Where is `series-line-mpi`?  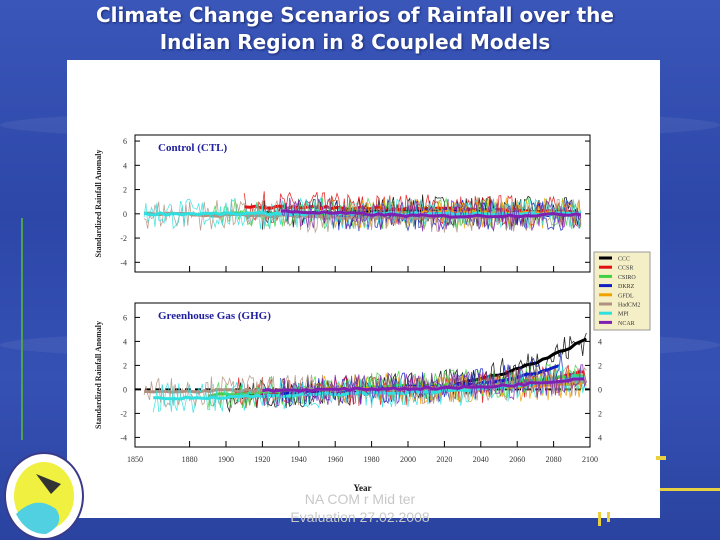 series-line-mpi is located at coordinates (362, 213).